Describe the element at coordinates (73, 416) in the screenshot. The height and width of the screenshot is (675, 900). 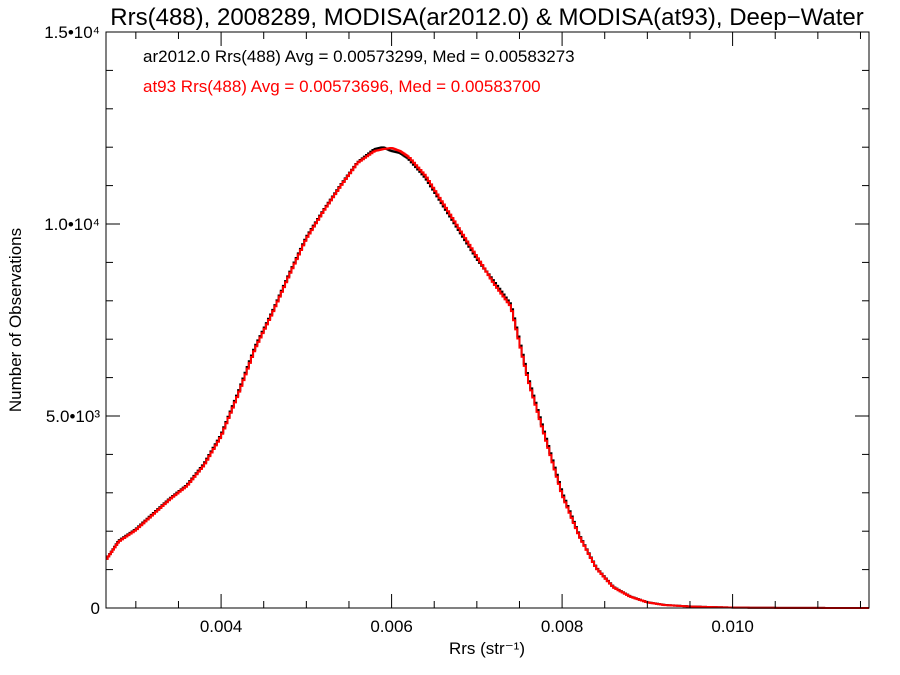
I see `y-tick-label: 5.0•10³` at that location.